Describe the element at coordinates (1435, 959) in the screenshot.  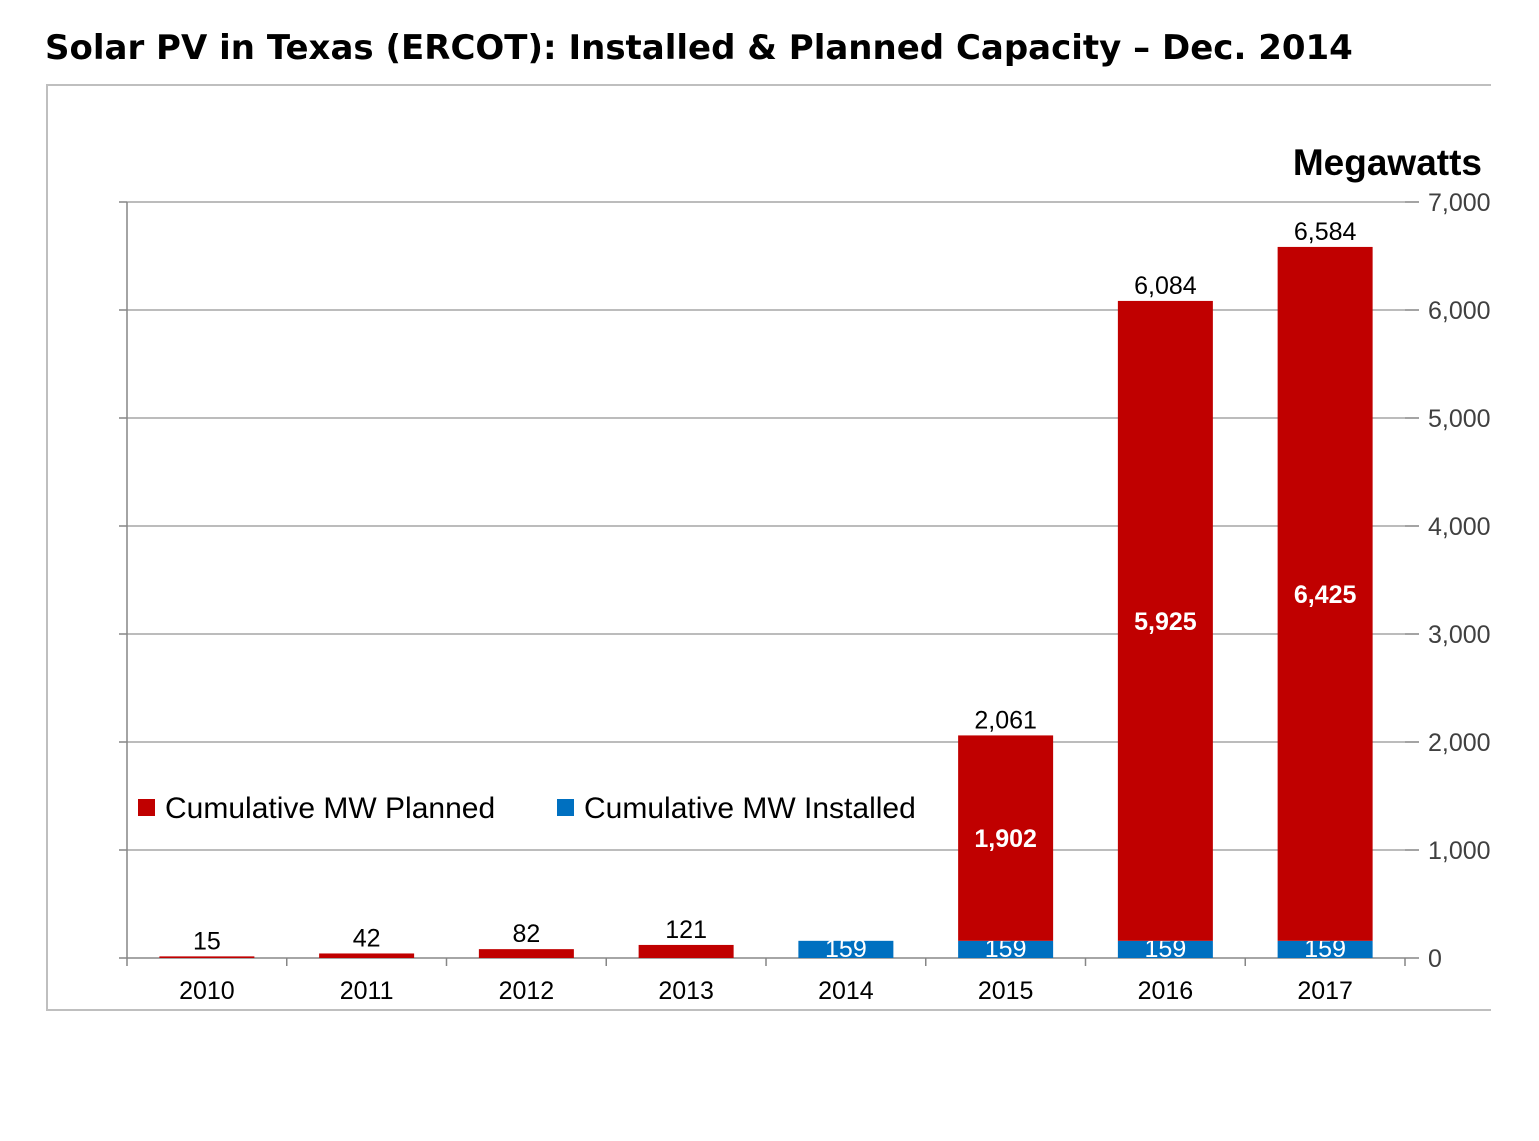
I see `y-tick-label-0: 0` at that location.